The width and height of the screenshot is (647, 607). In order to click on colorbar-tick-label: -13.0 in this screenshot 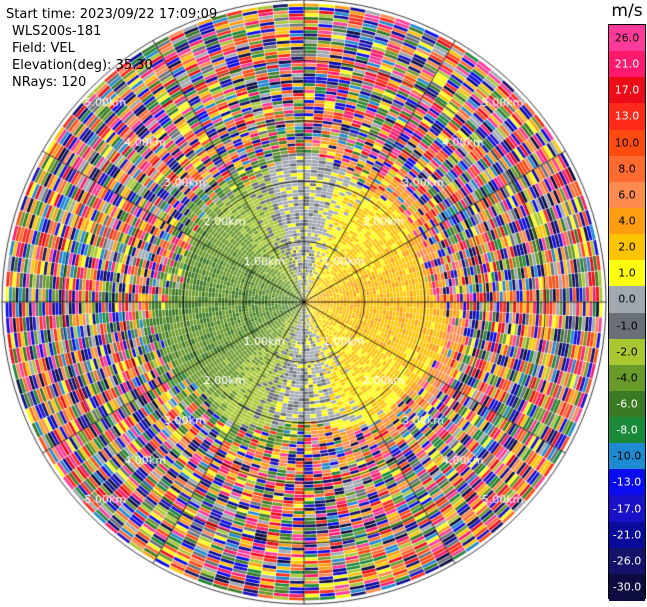, I will do `click(627, 482)`.